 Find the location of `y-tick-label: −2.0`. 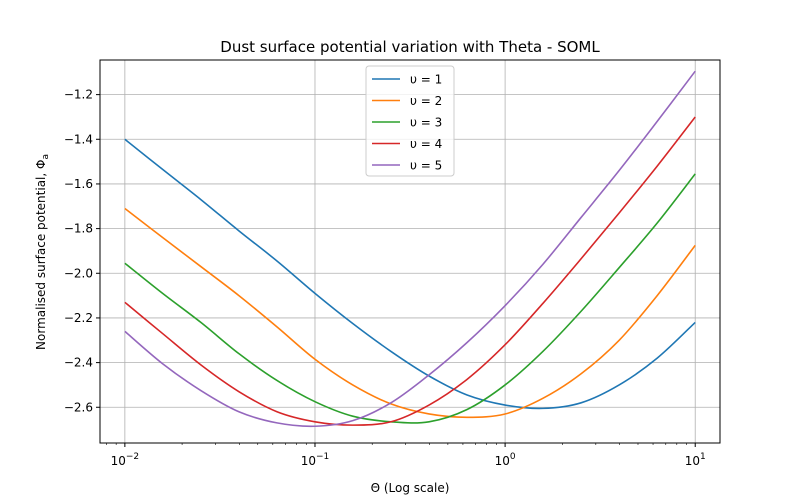

y-tick-label: −2.0 is located at coordinates (78, 273).